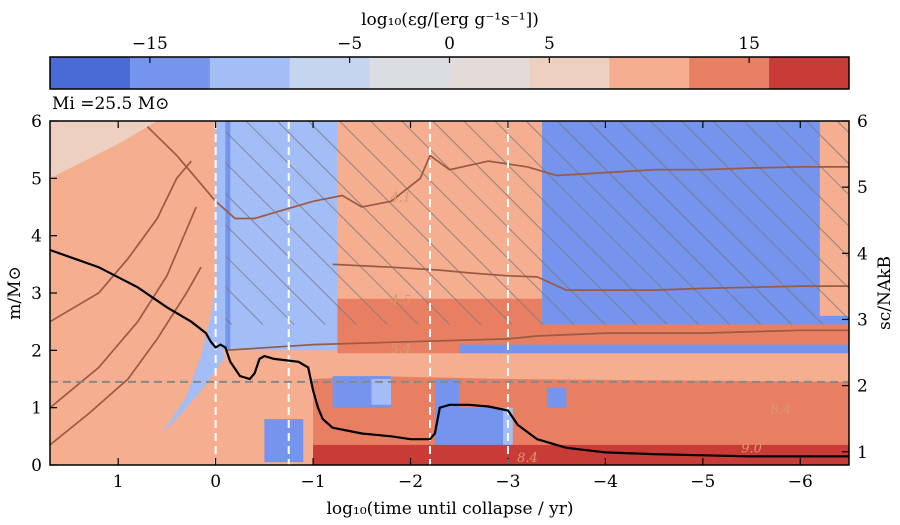 The width and height of the screenshot is (900, 525). I want to click on x-tick-label: −5, so click(702, 482).